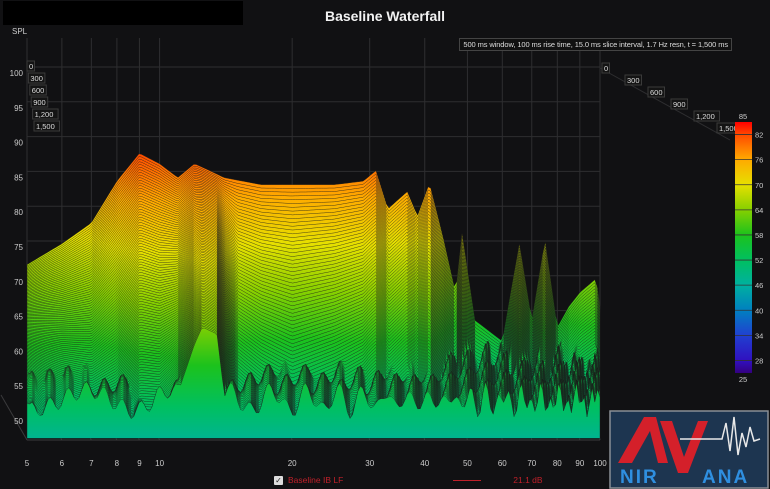  I want to click on x-tick-label: 90, so click(579, 463).